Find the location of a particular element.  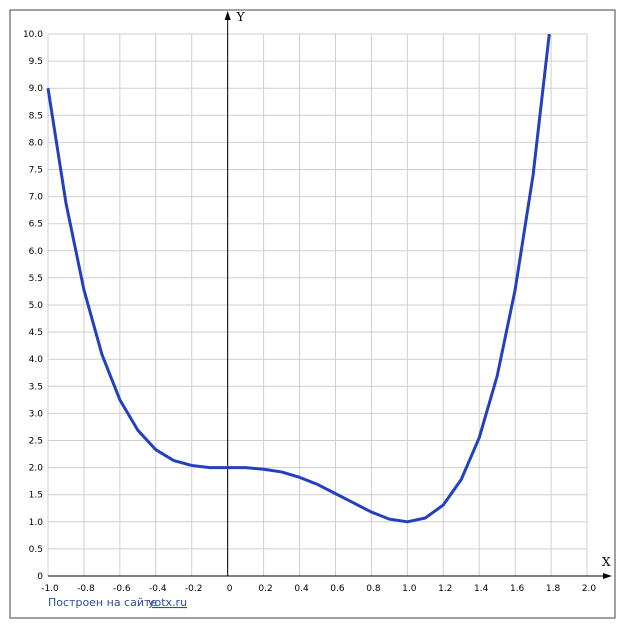

y-tick-label: 5.0 is located at coordinates (36, 306).